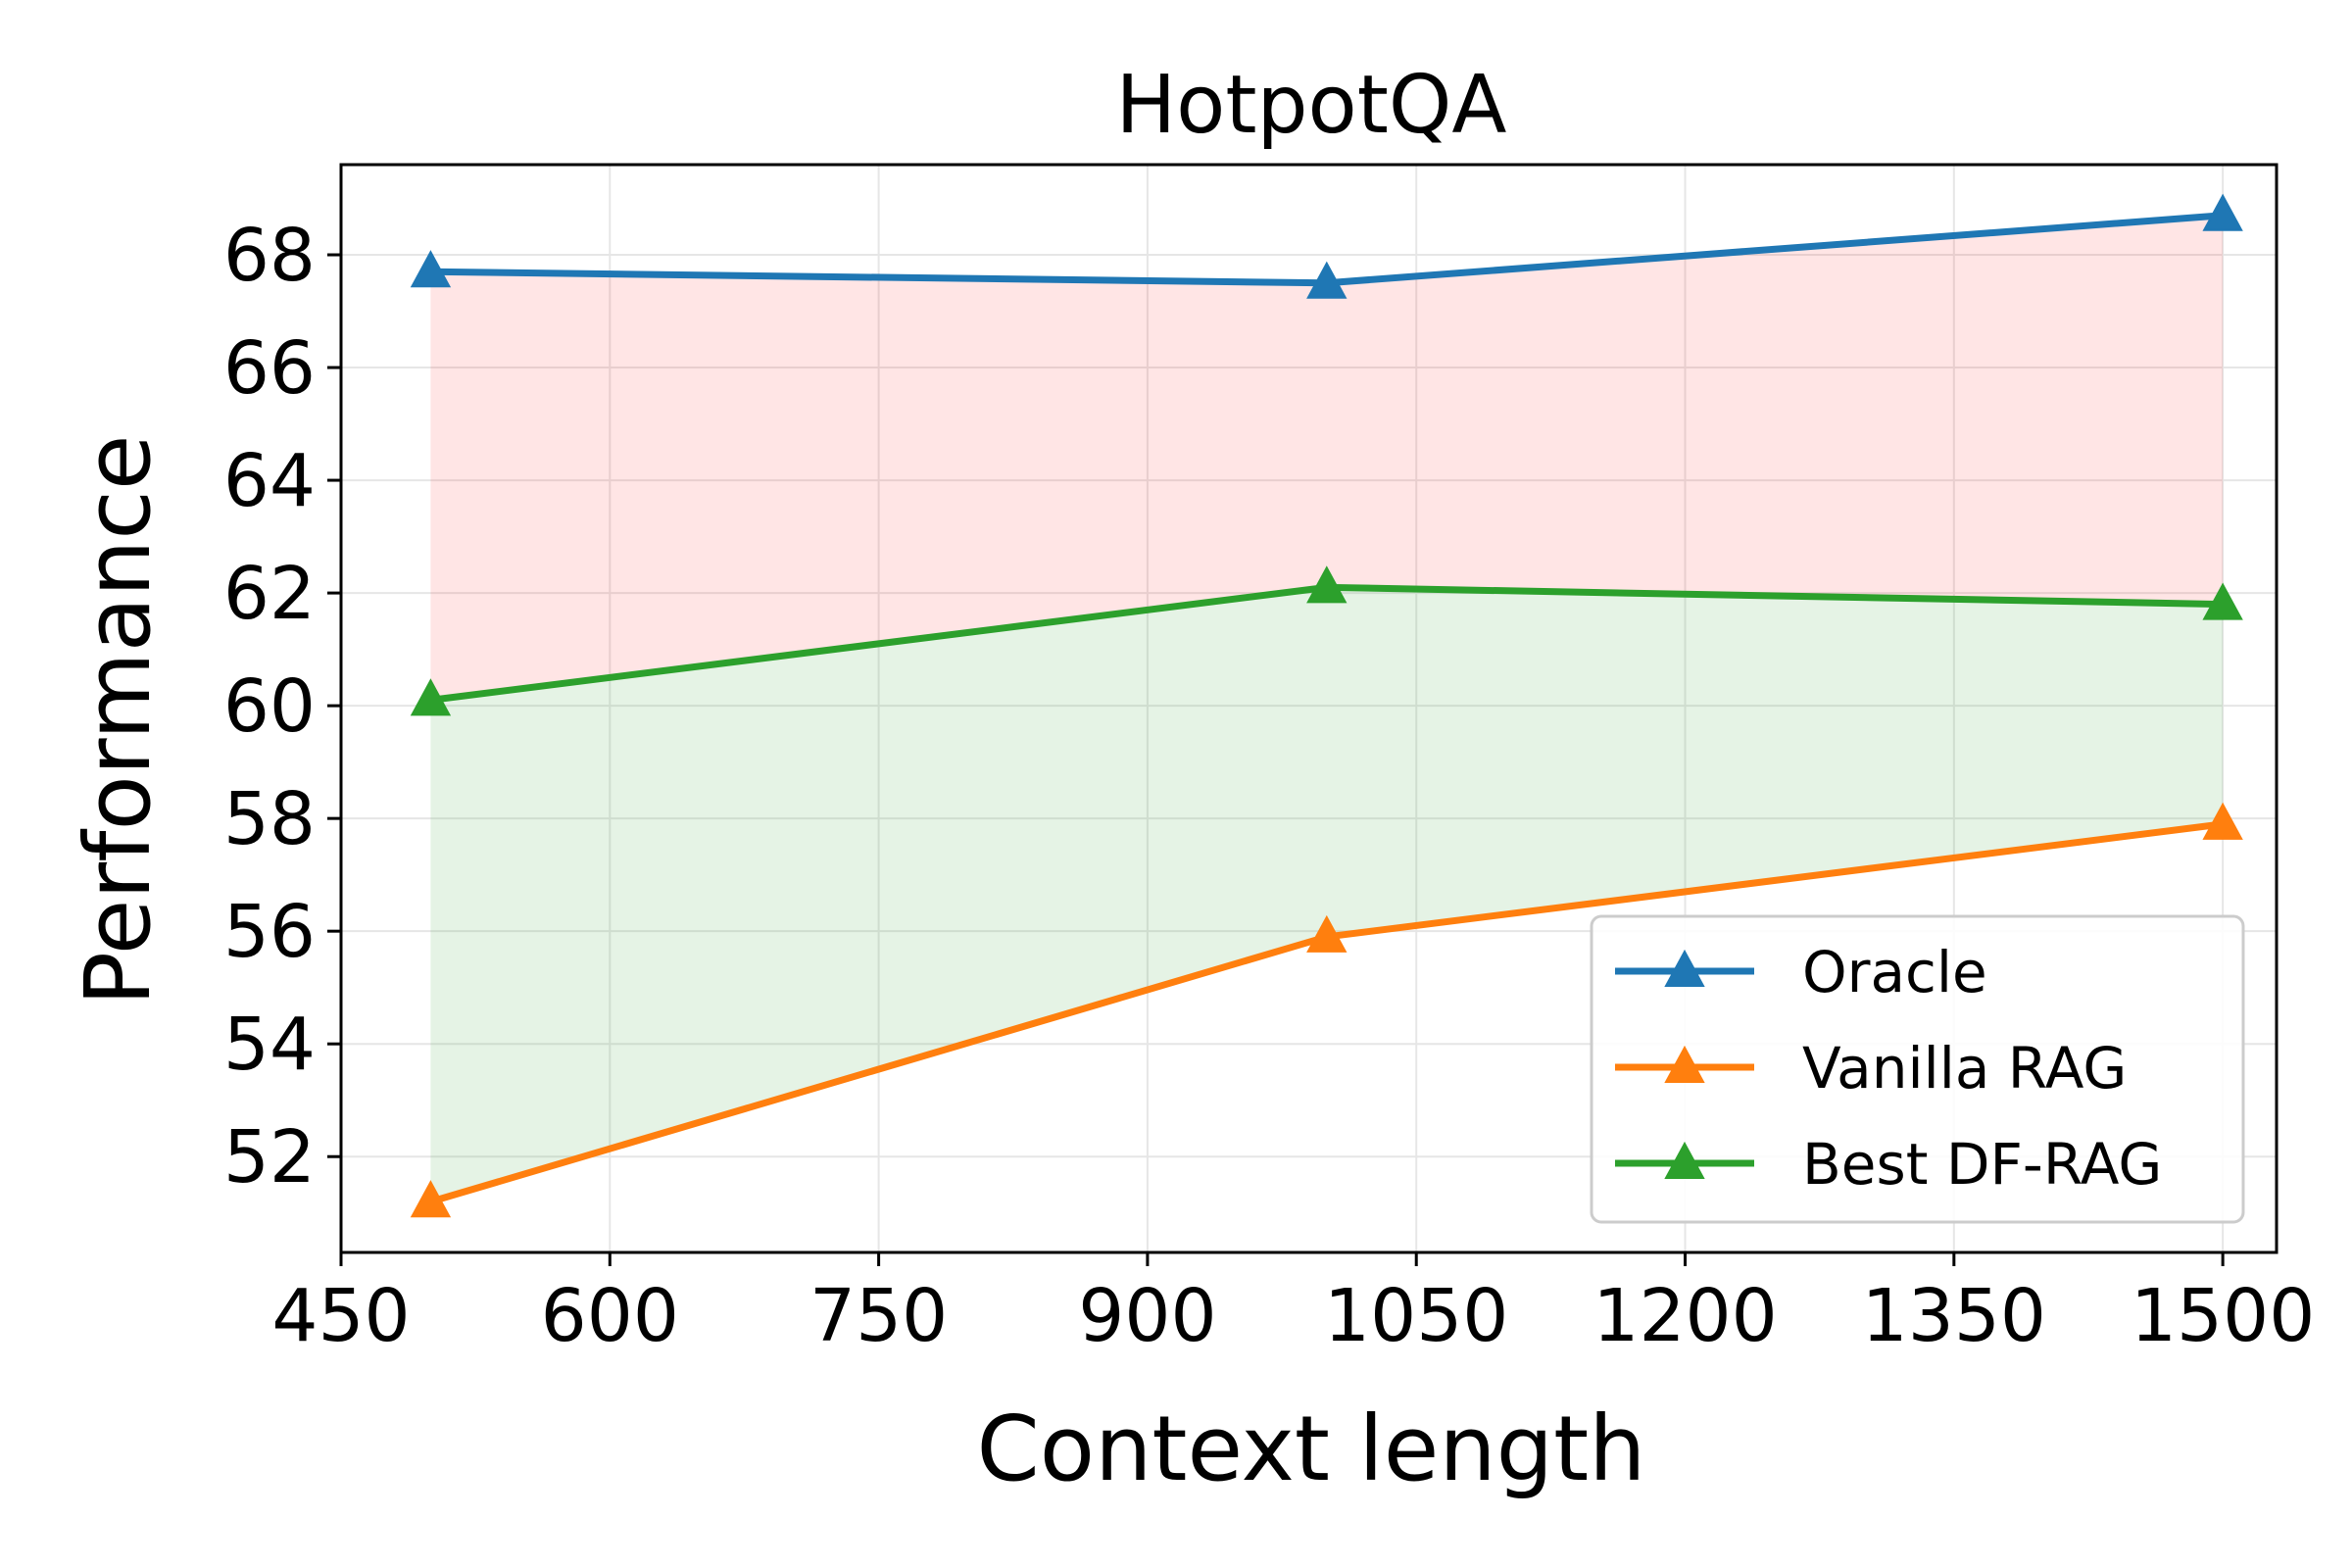 The height and width of the screenshot is (1568, 2352). Describe the element at coordinates (1684, 1064) in the screenshot. I see `legend-marker-vanilla-rag` at that location.